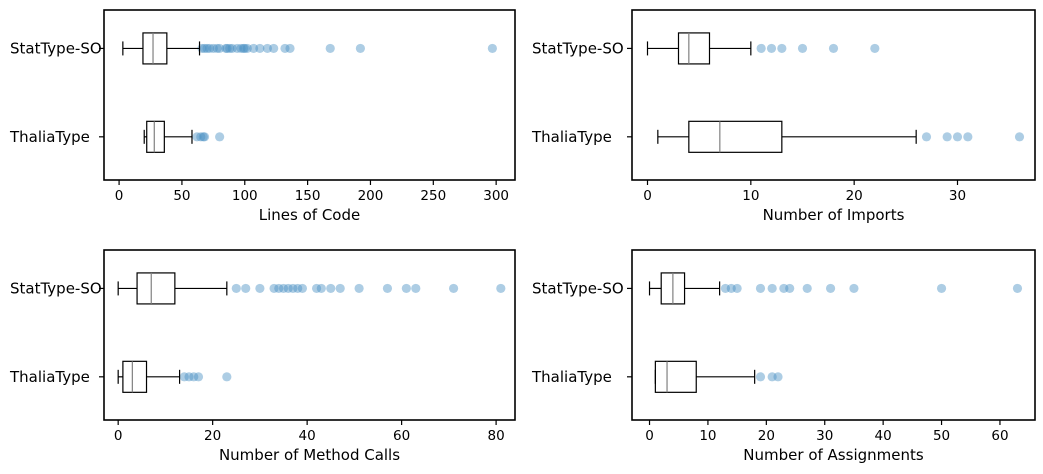  Describe the element at coordinates (433, 196) in the screenshot. I see `x-tick-label: 250` at that location.